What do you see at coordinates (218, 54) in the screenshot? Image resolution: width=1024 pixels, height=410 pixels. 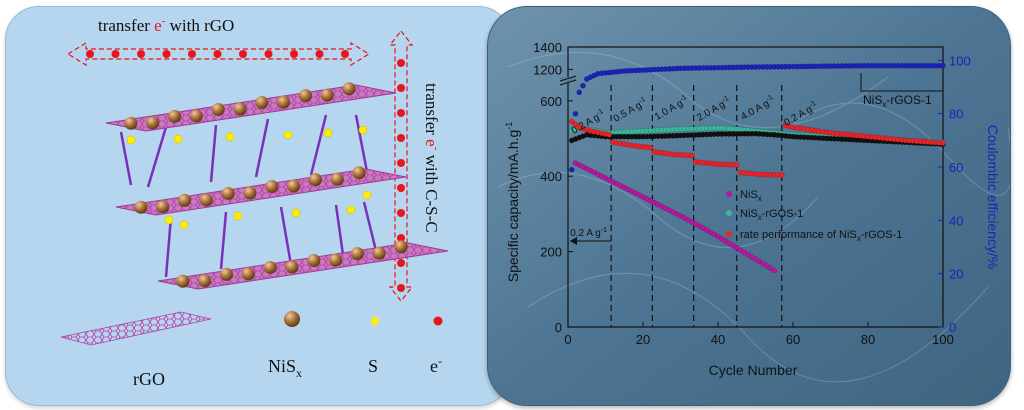 I see `top-transfer-arrow` at bounding box center [218, 54].